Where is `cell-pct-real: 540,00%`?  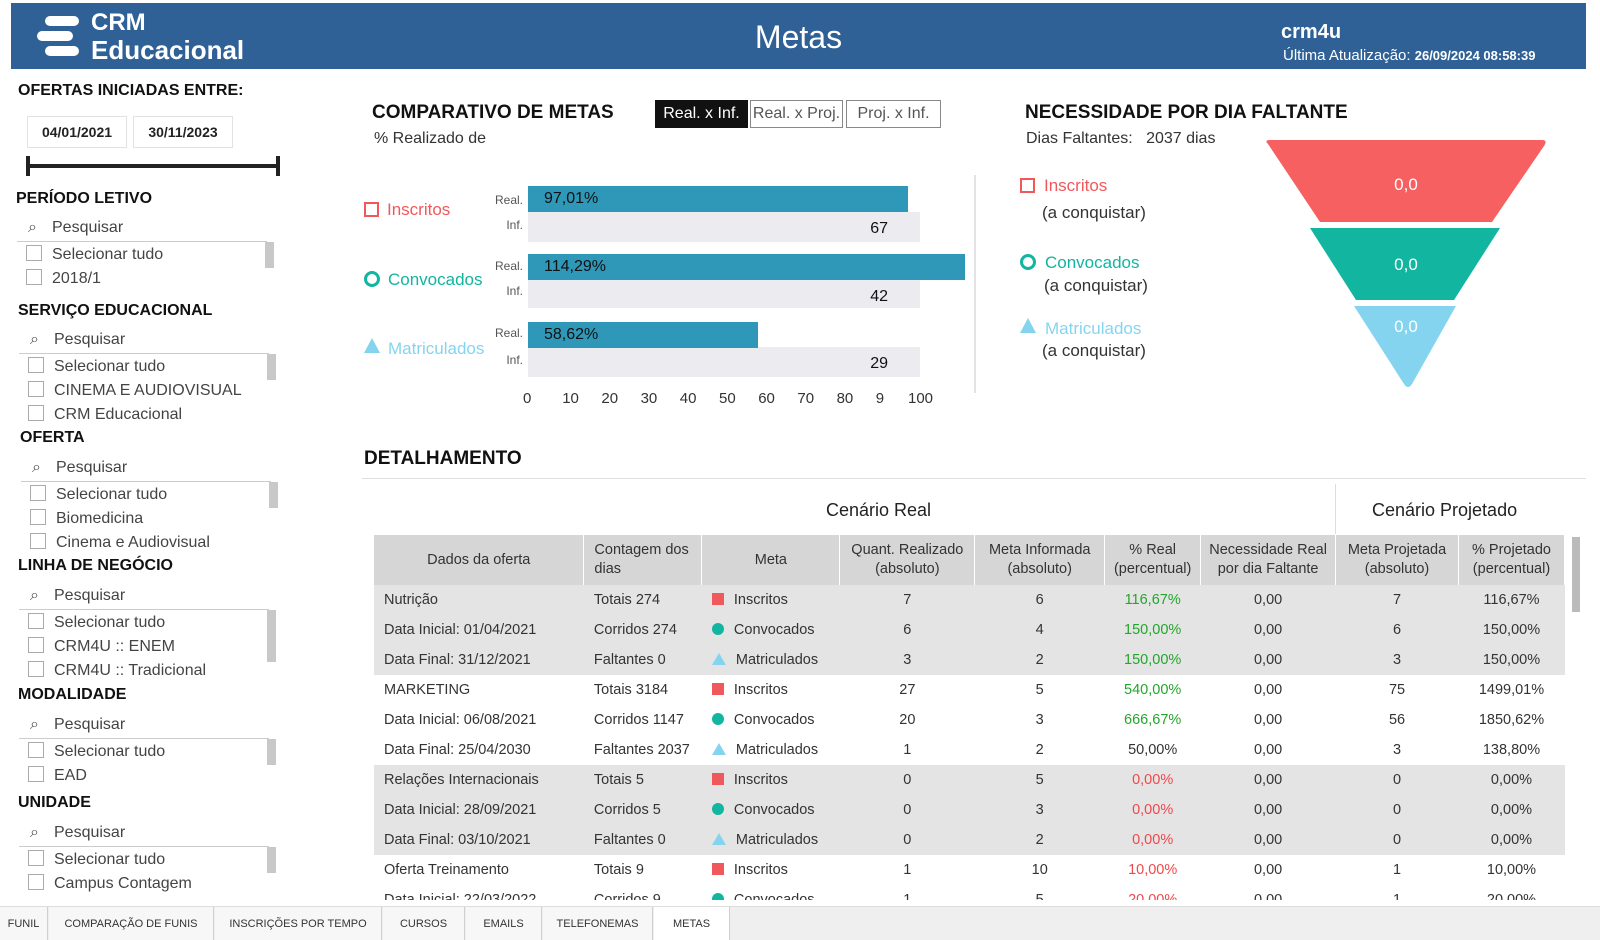
cell-pct-real: 540,00% is located at coordinates (1153, 690).